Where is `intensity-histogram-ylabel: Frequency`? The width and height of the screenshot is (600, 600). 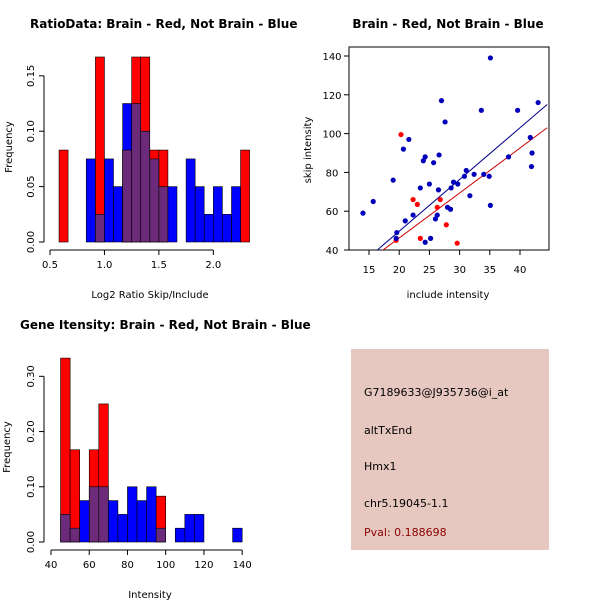 intensity-histogram-ylabel: Frequency is located at coordinates (7, 447).